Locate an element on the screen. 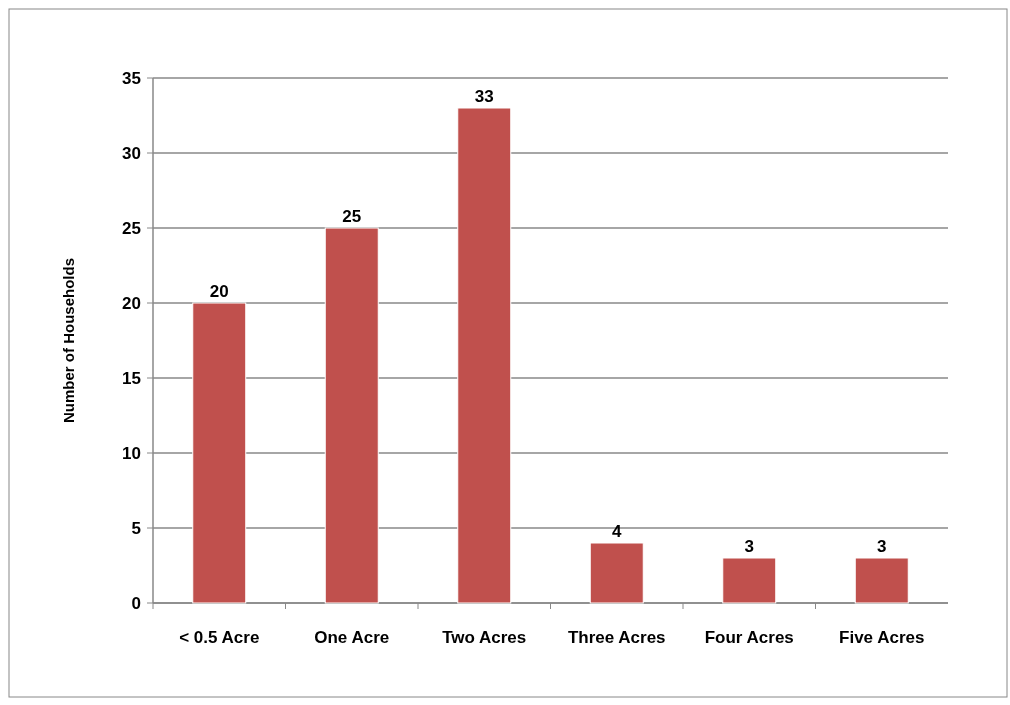 This screenshot has height=705, width=1010. data-label: 33 is located at coordinates (484, 96).